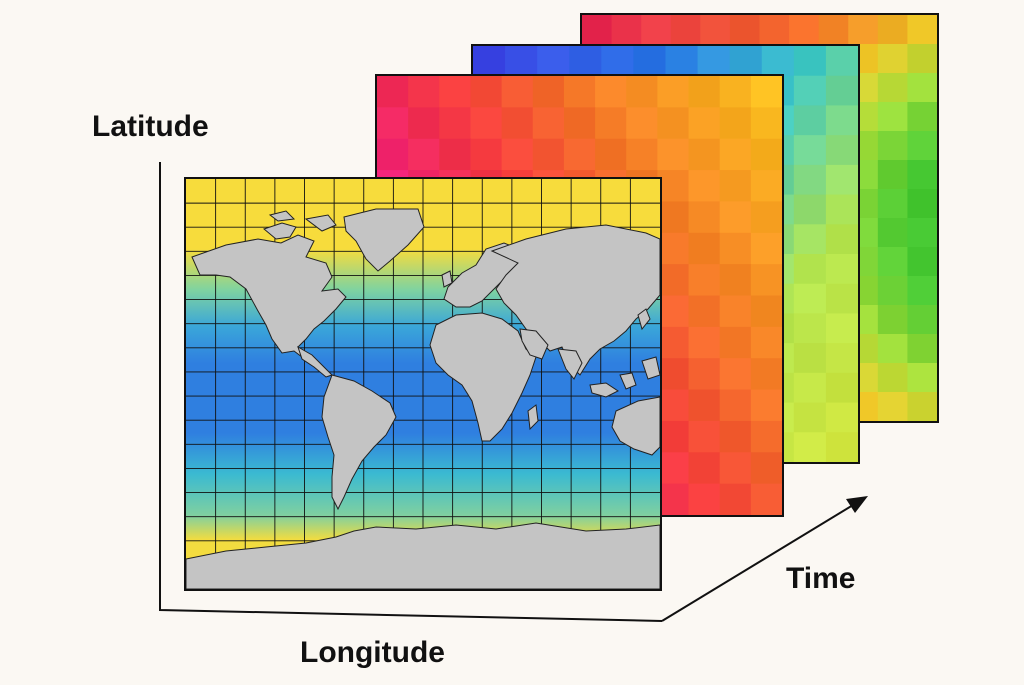 The height and width of the screenshot is (685, 1024). What do you see at coordinates (384, 240) in the screenshot?
I see `greenland` at bounding box center [384, 240].